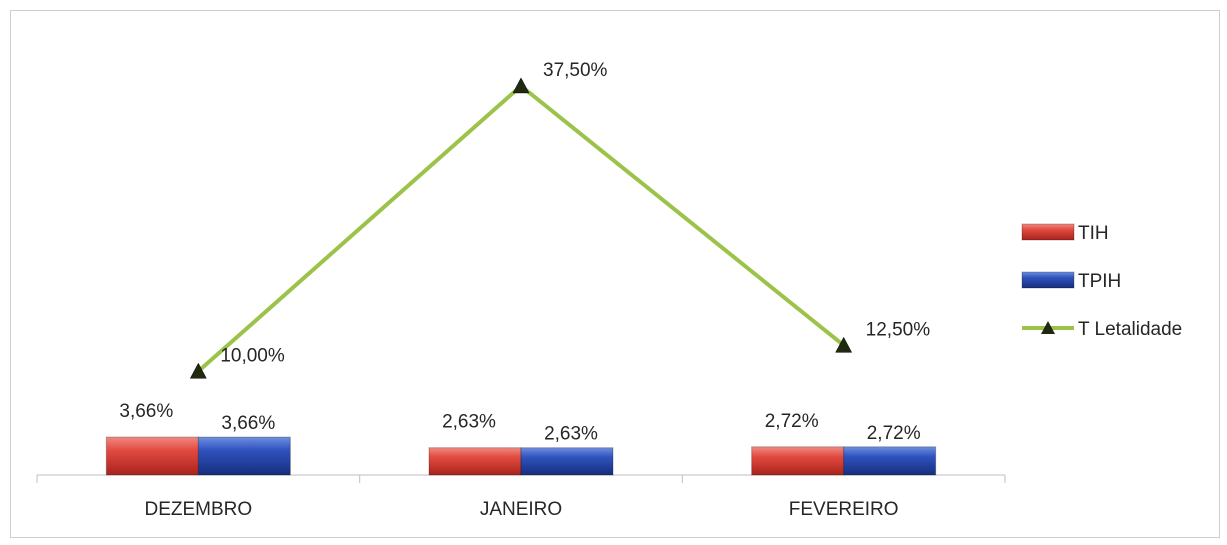 The height and width of the screenshot is (545, 1227). What do you see at coordinates (798, 461) in the screenshot?
I see `bar-tih-fevereiro` at bounding box center [798, 461].